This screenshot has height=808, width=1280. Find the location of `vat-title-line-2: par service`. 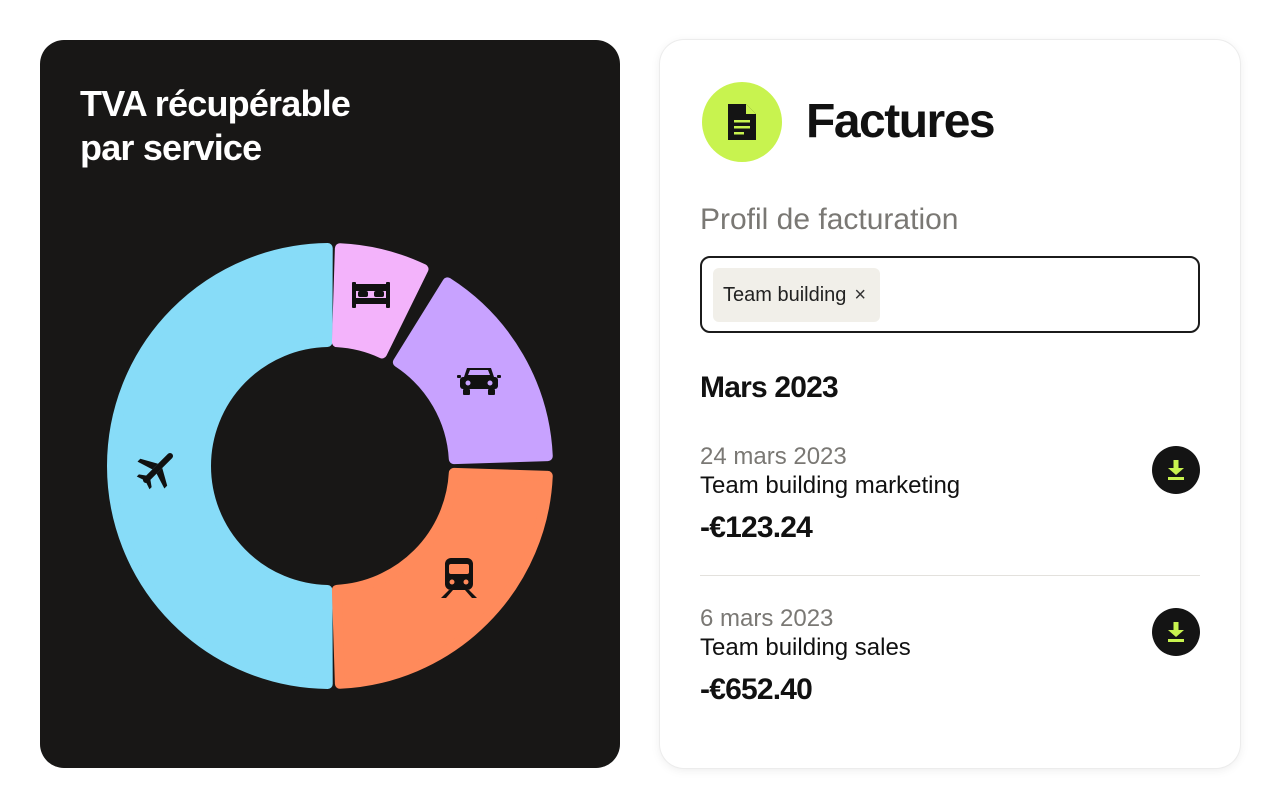

vat-title-line-2: par service is located at coordinates (171, 147).